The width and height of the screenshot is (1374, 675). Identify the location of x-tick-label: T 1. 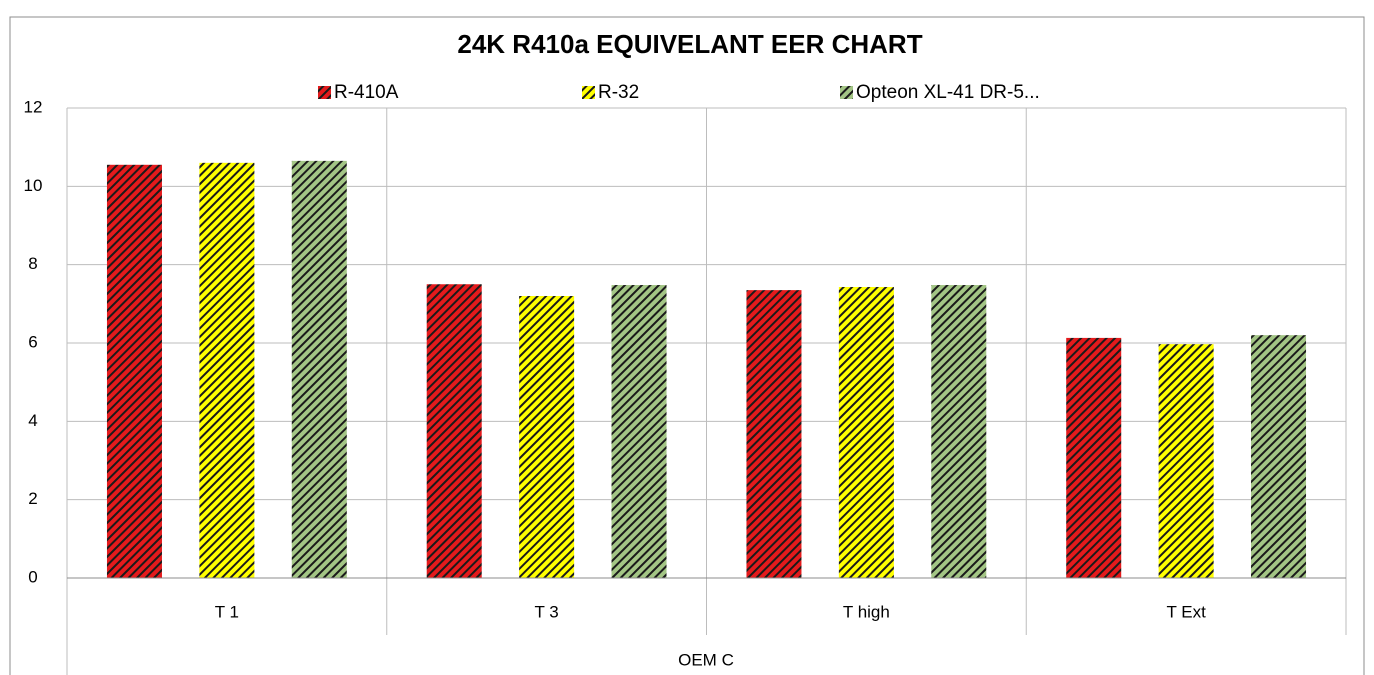
(227, 611).